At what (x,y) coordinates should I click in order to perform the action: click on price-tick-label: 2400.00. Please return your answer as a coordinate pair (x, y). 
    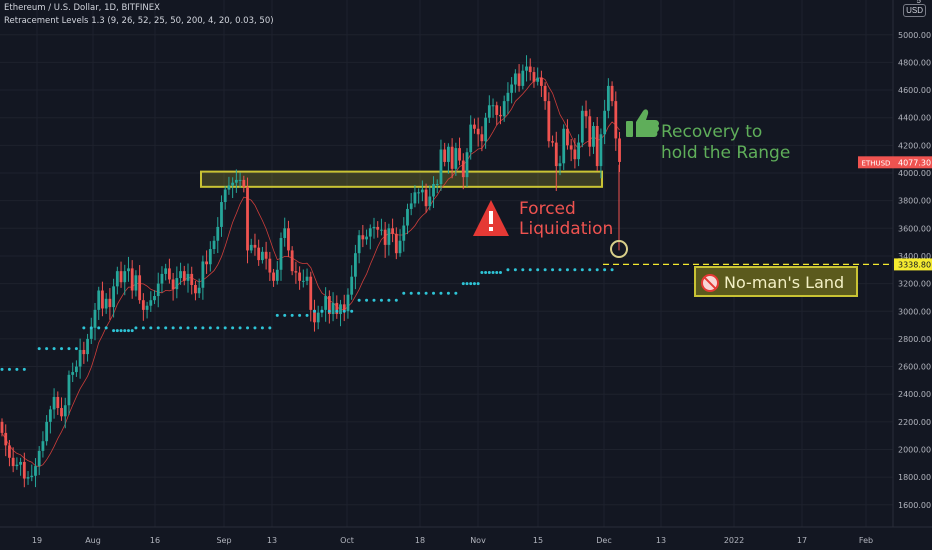
    Looking at the image, I should click on (914, 394).